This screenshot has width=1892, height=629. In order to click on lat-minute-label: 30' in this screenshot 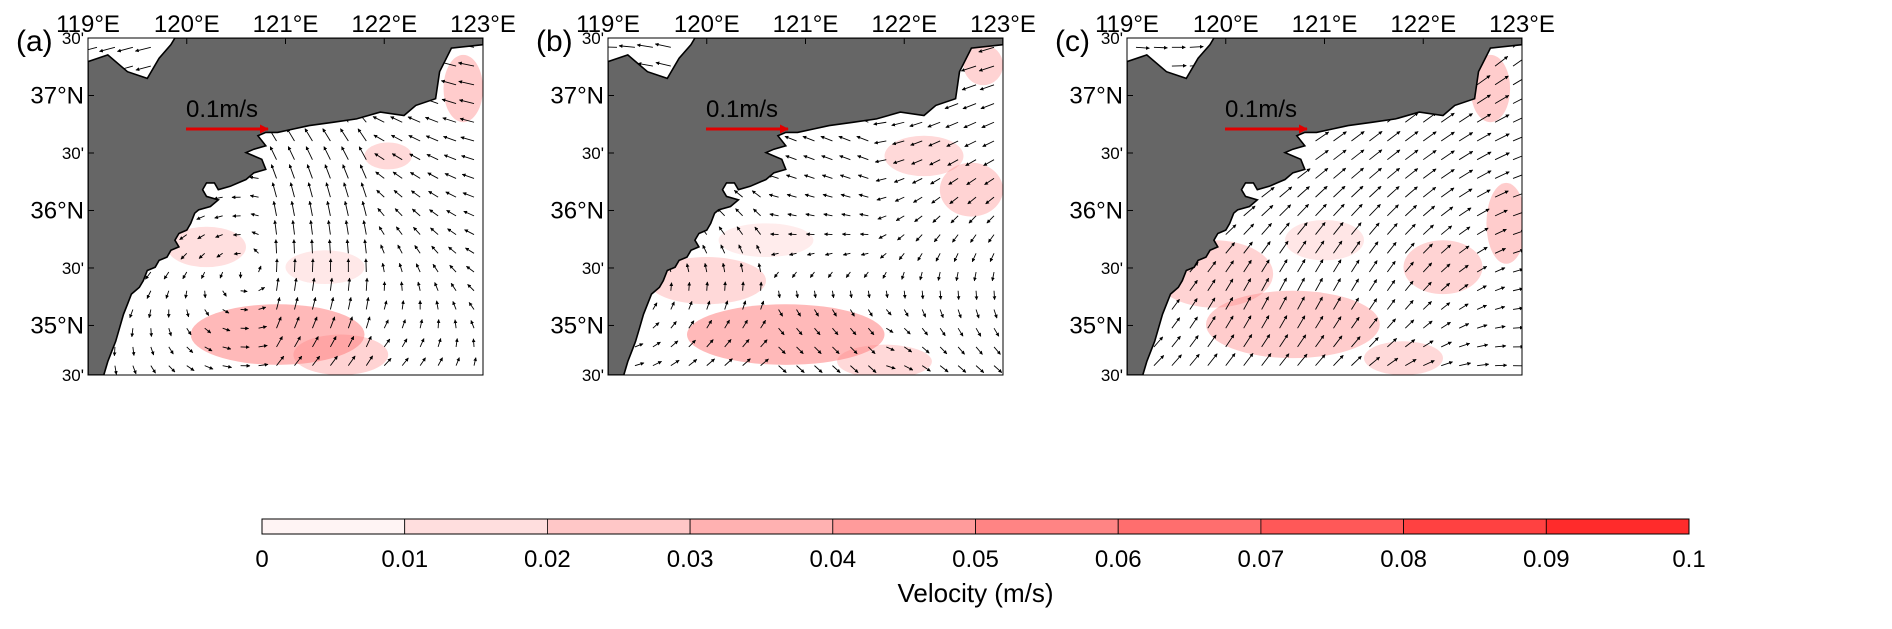, I will do `click(73, 38)`.